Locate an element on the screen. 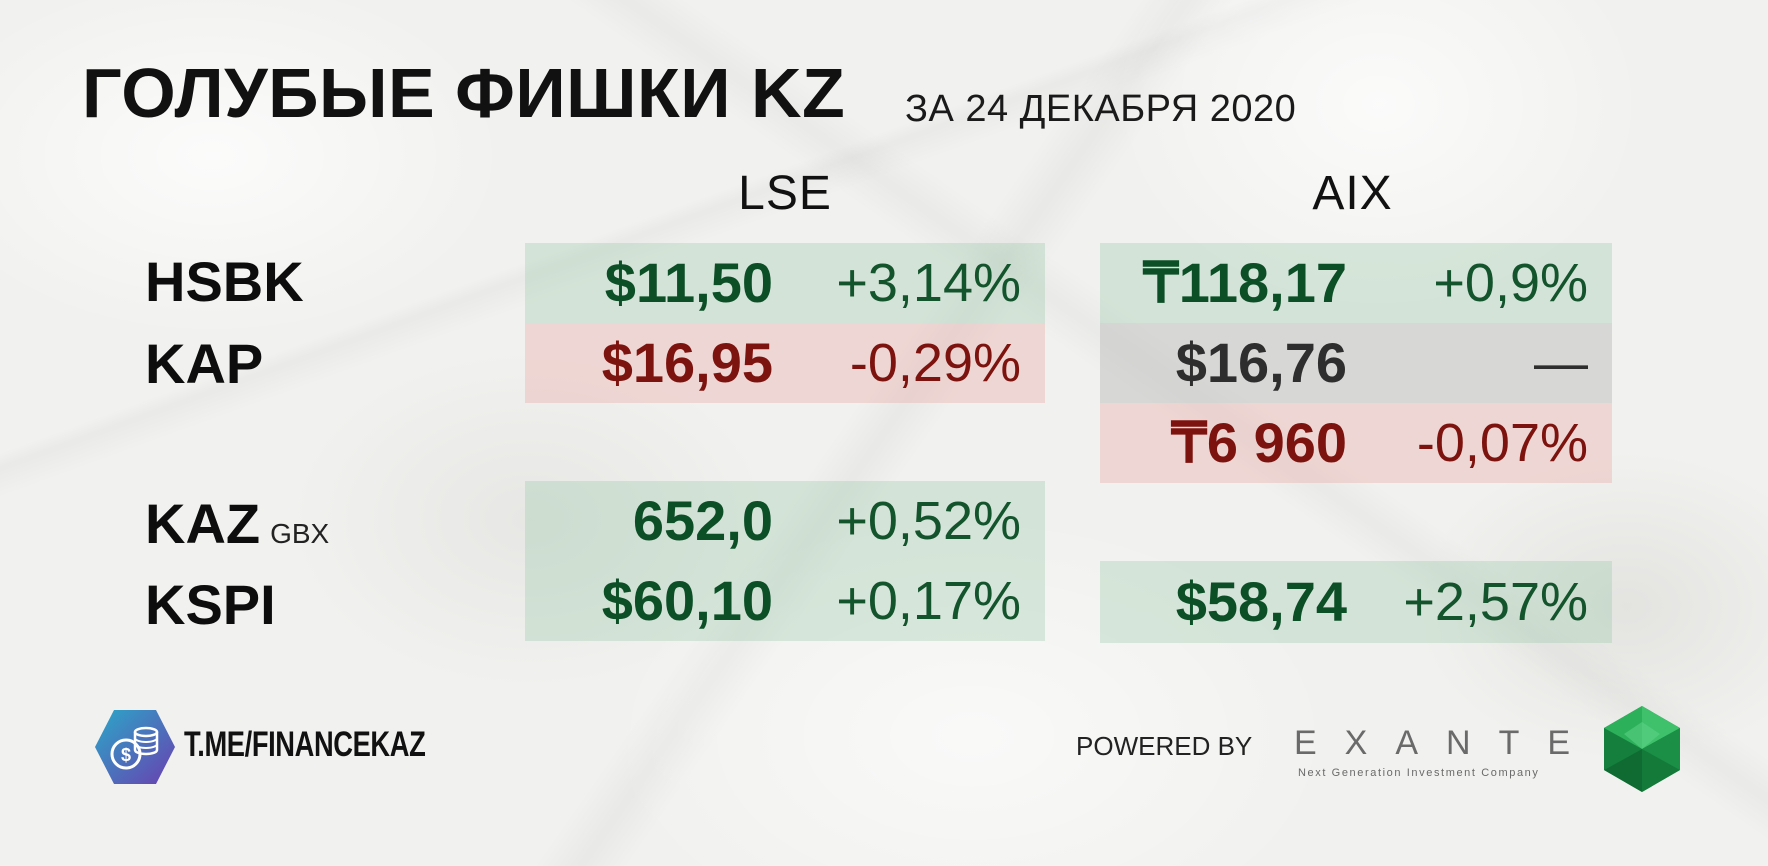  quote-price: $60,10 is located at coordinates (687, 600).